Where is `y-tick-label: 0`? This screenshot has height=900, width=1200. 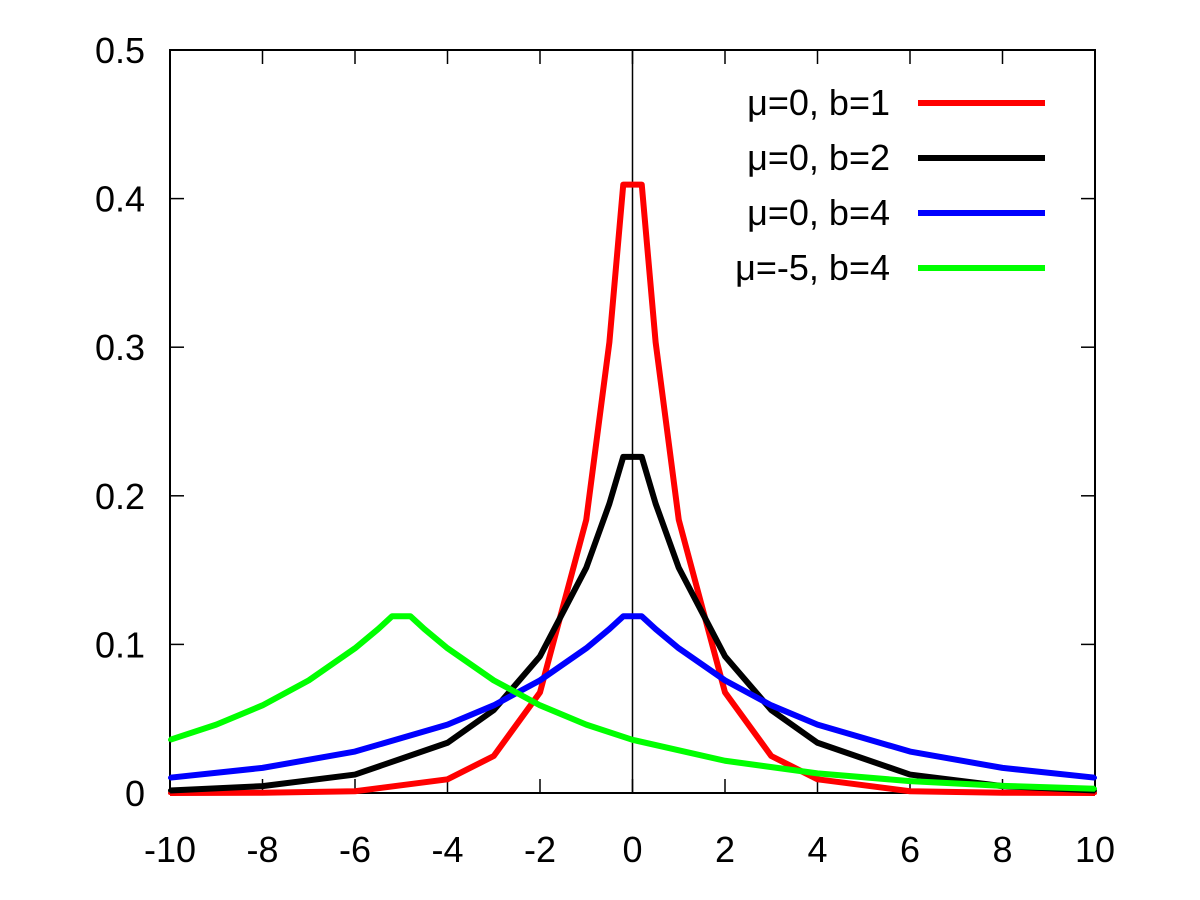 y-tick-label: 0 is located at coordinates (135, 793).